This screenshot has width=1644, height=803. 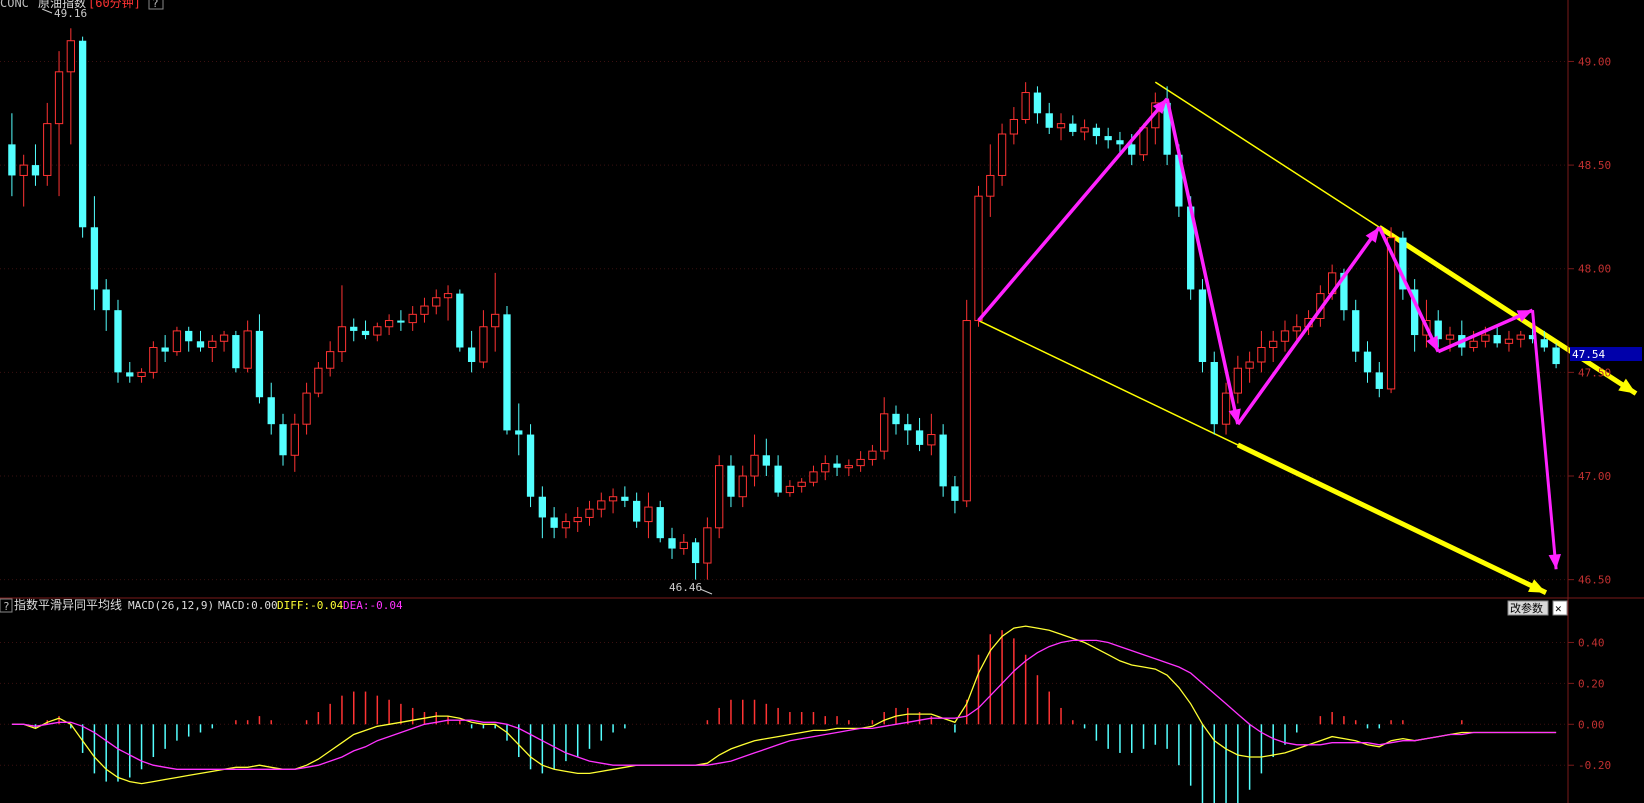 I want to click on help-button, so click(x=156, y=5).